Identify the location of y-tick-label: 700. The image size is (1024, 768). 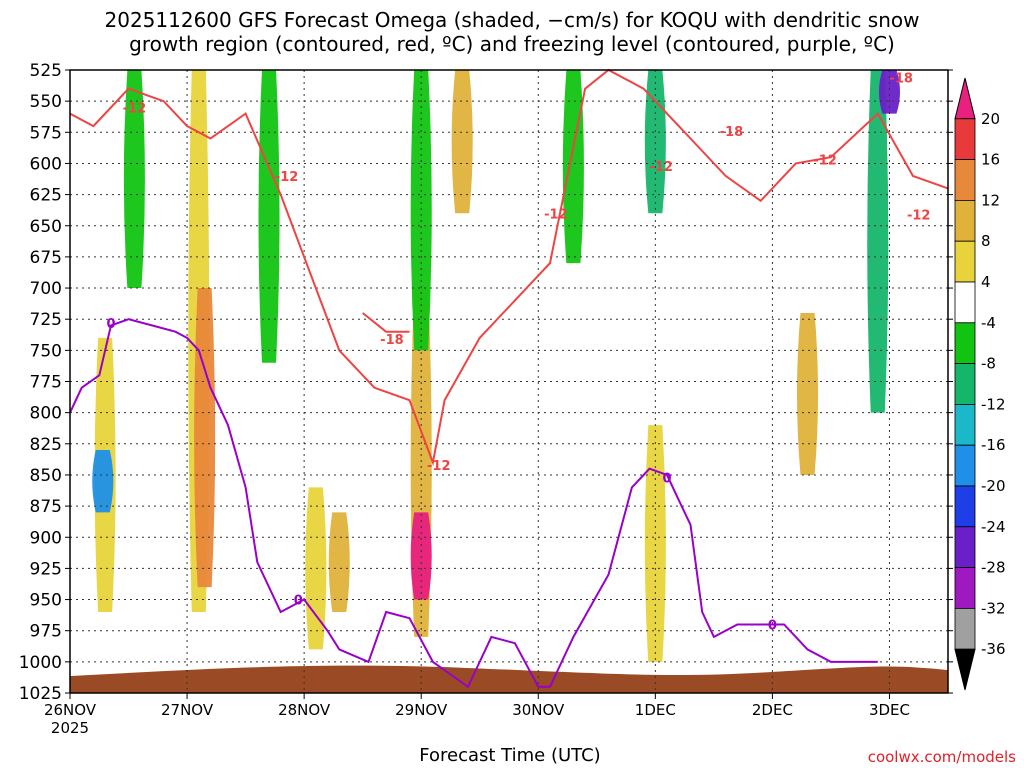
(46, 289).